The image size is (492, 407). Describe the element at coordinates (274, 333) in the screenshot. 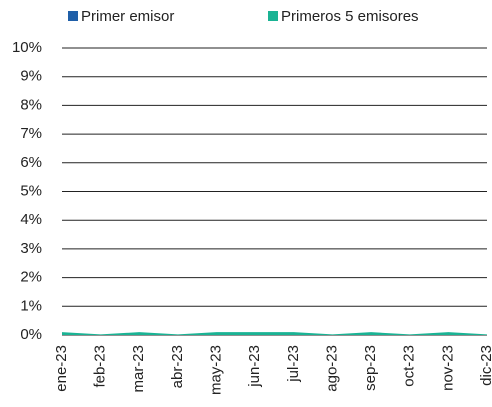

I see `area` at that location.